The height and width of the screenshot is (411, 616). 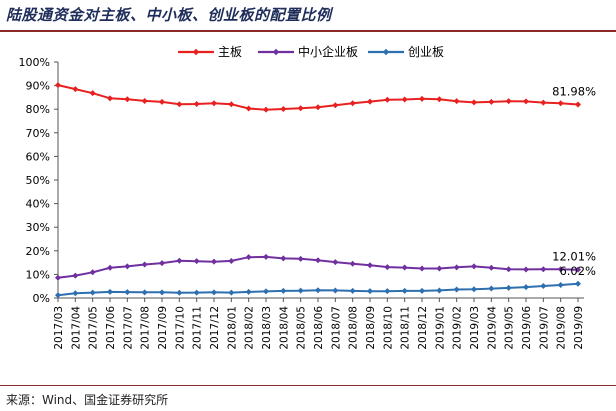 I want to click on title-divider, so click(x=308, y=31).